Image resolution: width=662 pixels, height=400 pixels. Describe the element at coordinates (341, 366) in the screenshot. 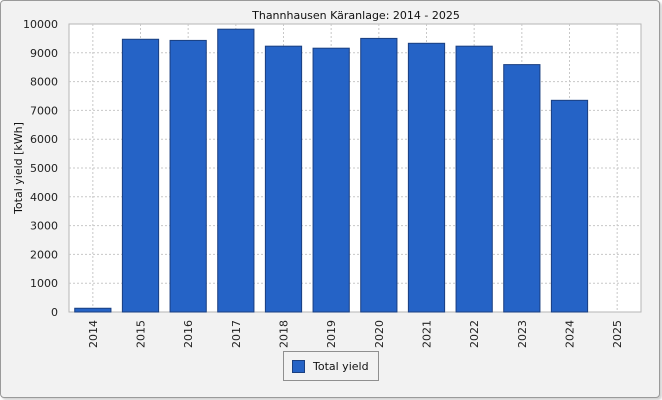

I see `legend-label-total-yield: Total yield` at that location.